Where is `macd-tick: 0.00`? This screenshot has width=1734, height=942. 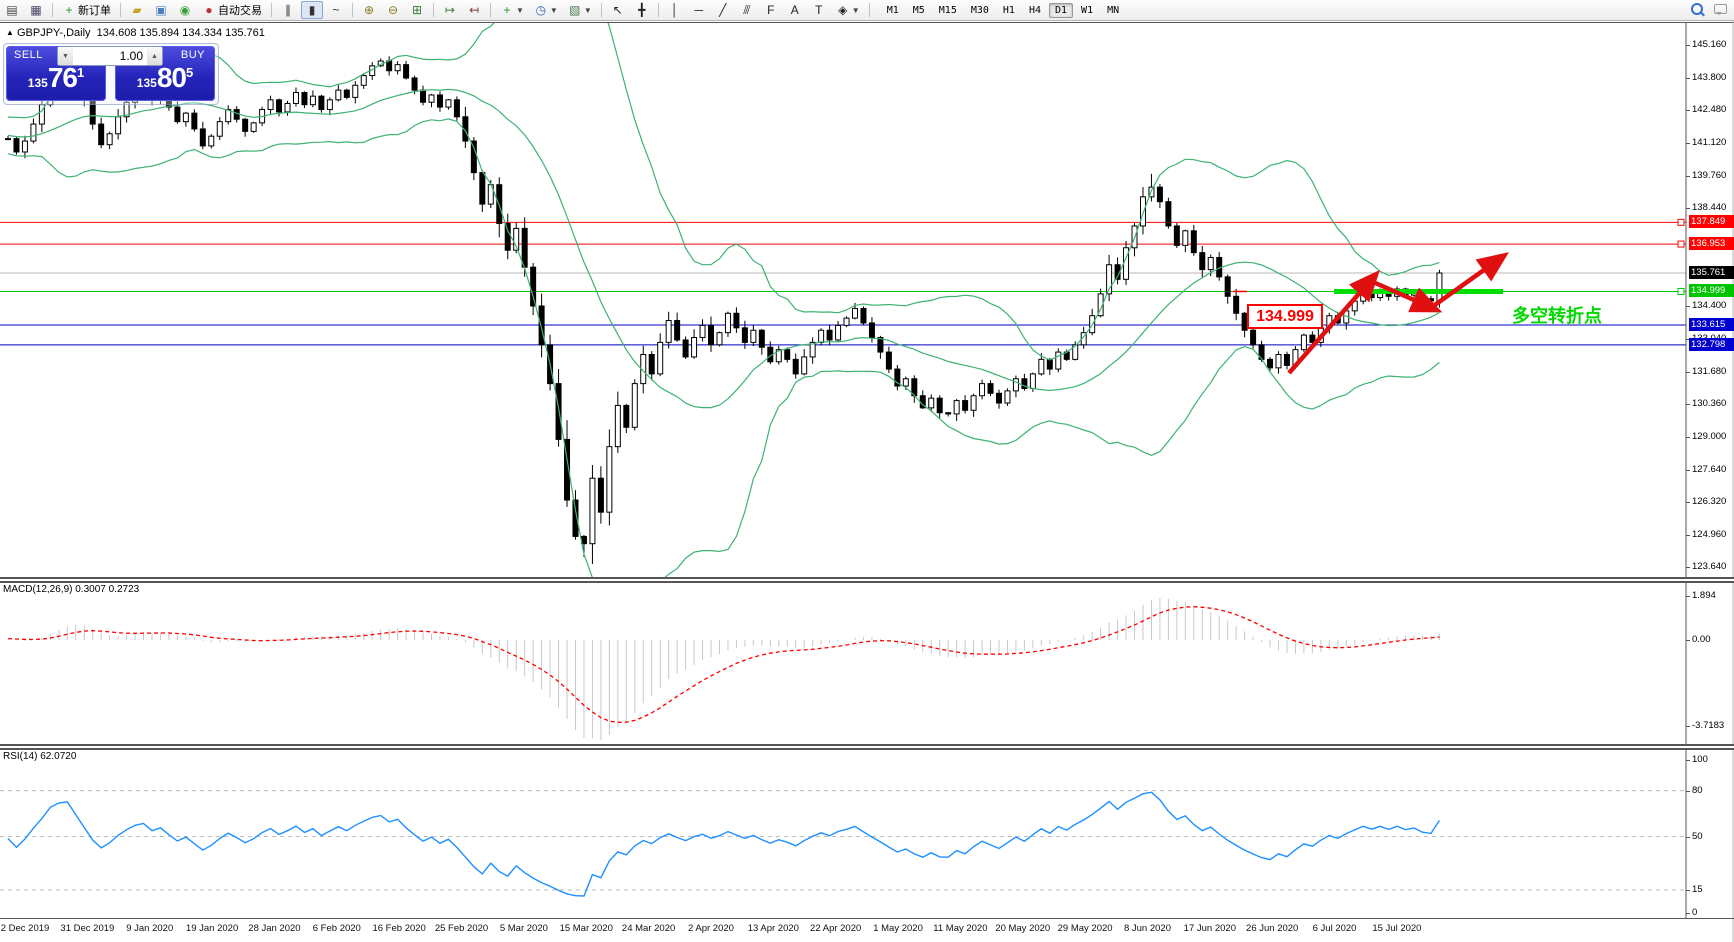 macd-tick: 0.00 is located at coordinates (1701, 639).